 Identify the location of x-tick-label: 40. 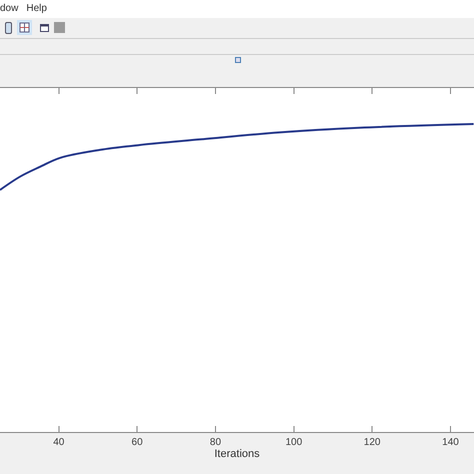
(59, 442).